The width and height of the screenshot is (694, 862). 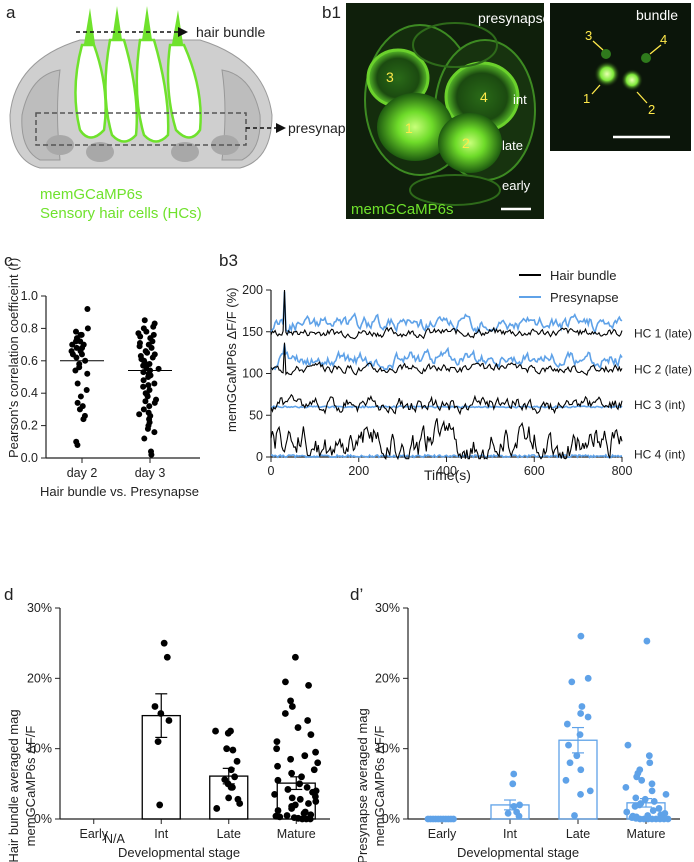 I want to click on b2-cell-3-label: 3, so click(x=588, y=35).